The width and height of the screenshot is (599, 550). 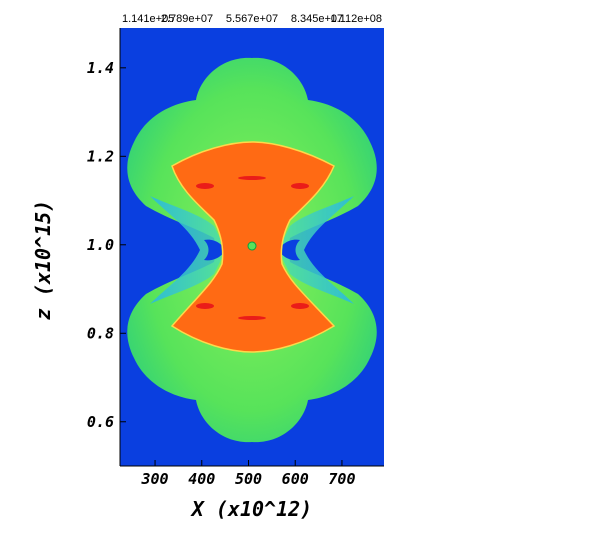 I want to click on y-tick-label: 1.2, so click(x=100, y=156).